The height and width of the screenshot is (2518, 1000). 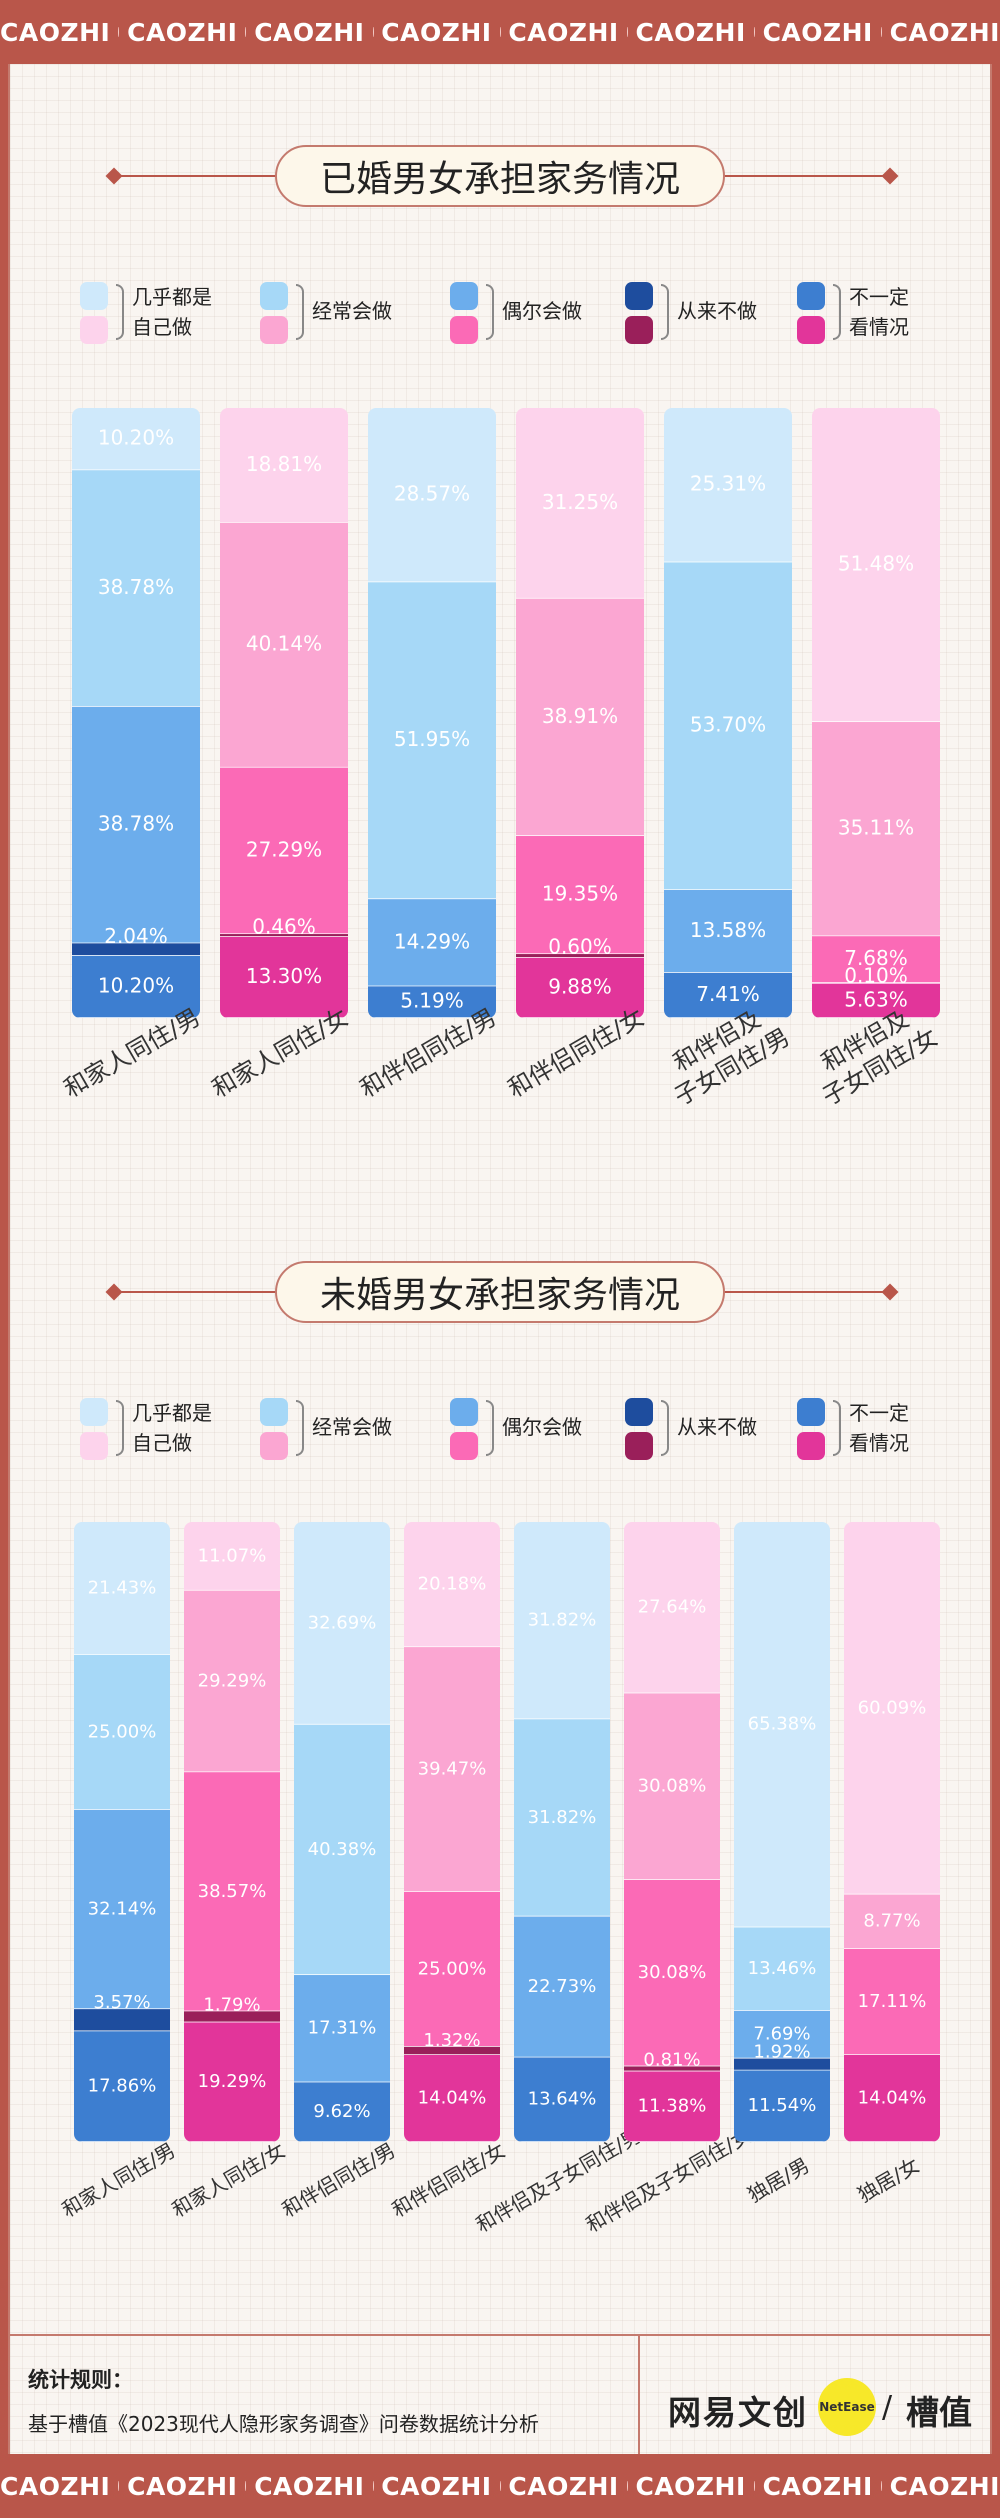 I want to click on category-label: 和家人同住/男, so click(x=119, y=2180).